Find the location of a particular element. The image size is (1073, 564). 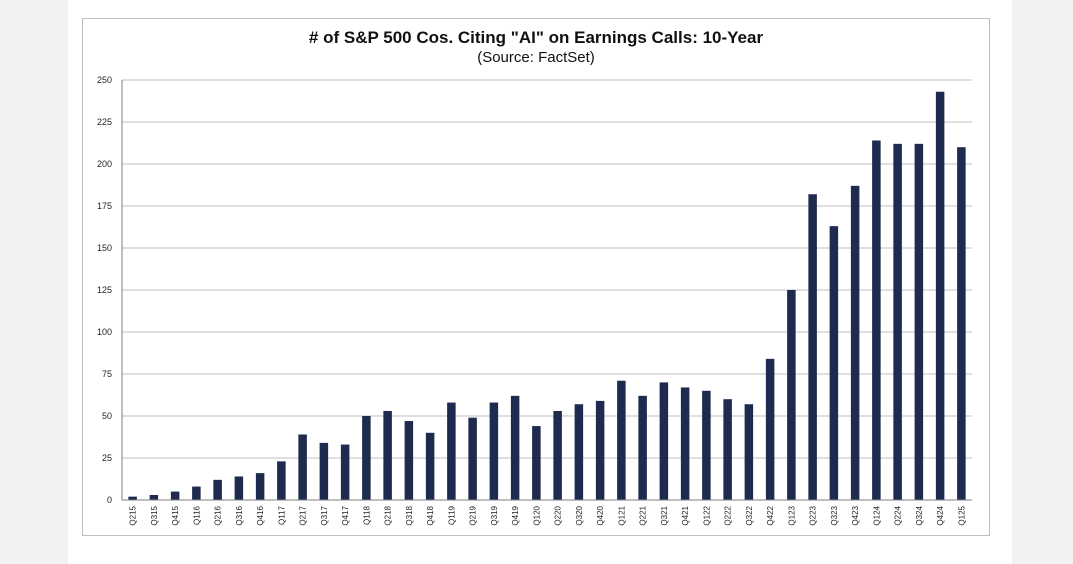

bar-q324 is located at coordinates (919, 321).